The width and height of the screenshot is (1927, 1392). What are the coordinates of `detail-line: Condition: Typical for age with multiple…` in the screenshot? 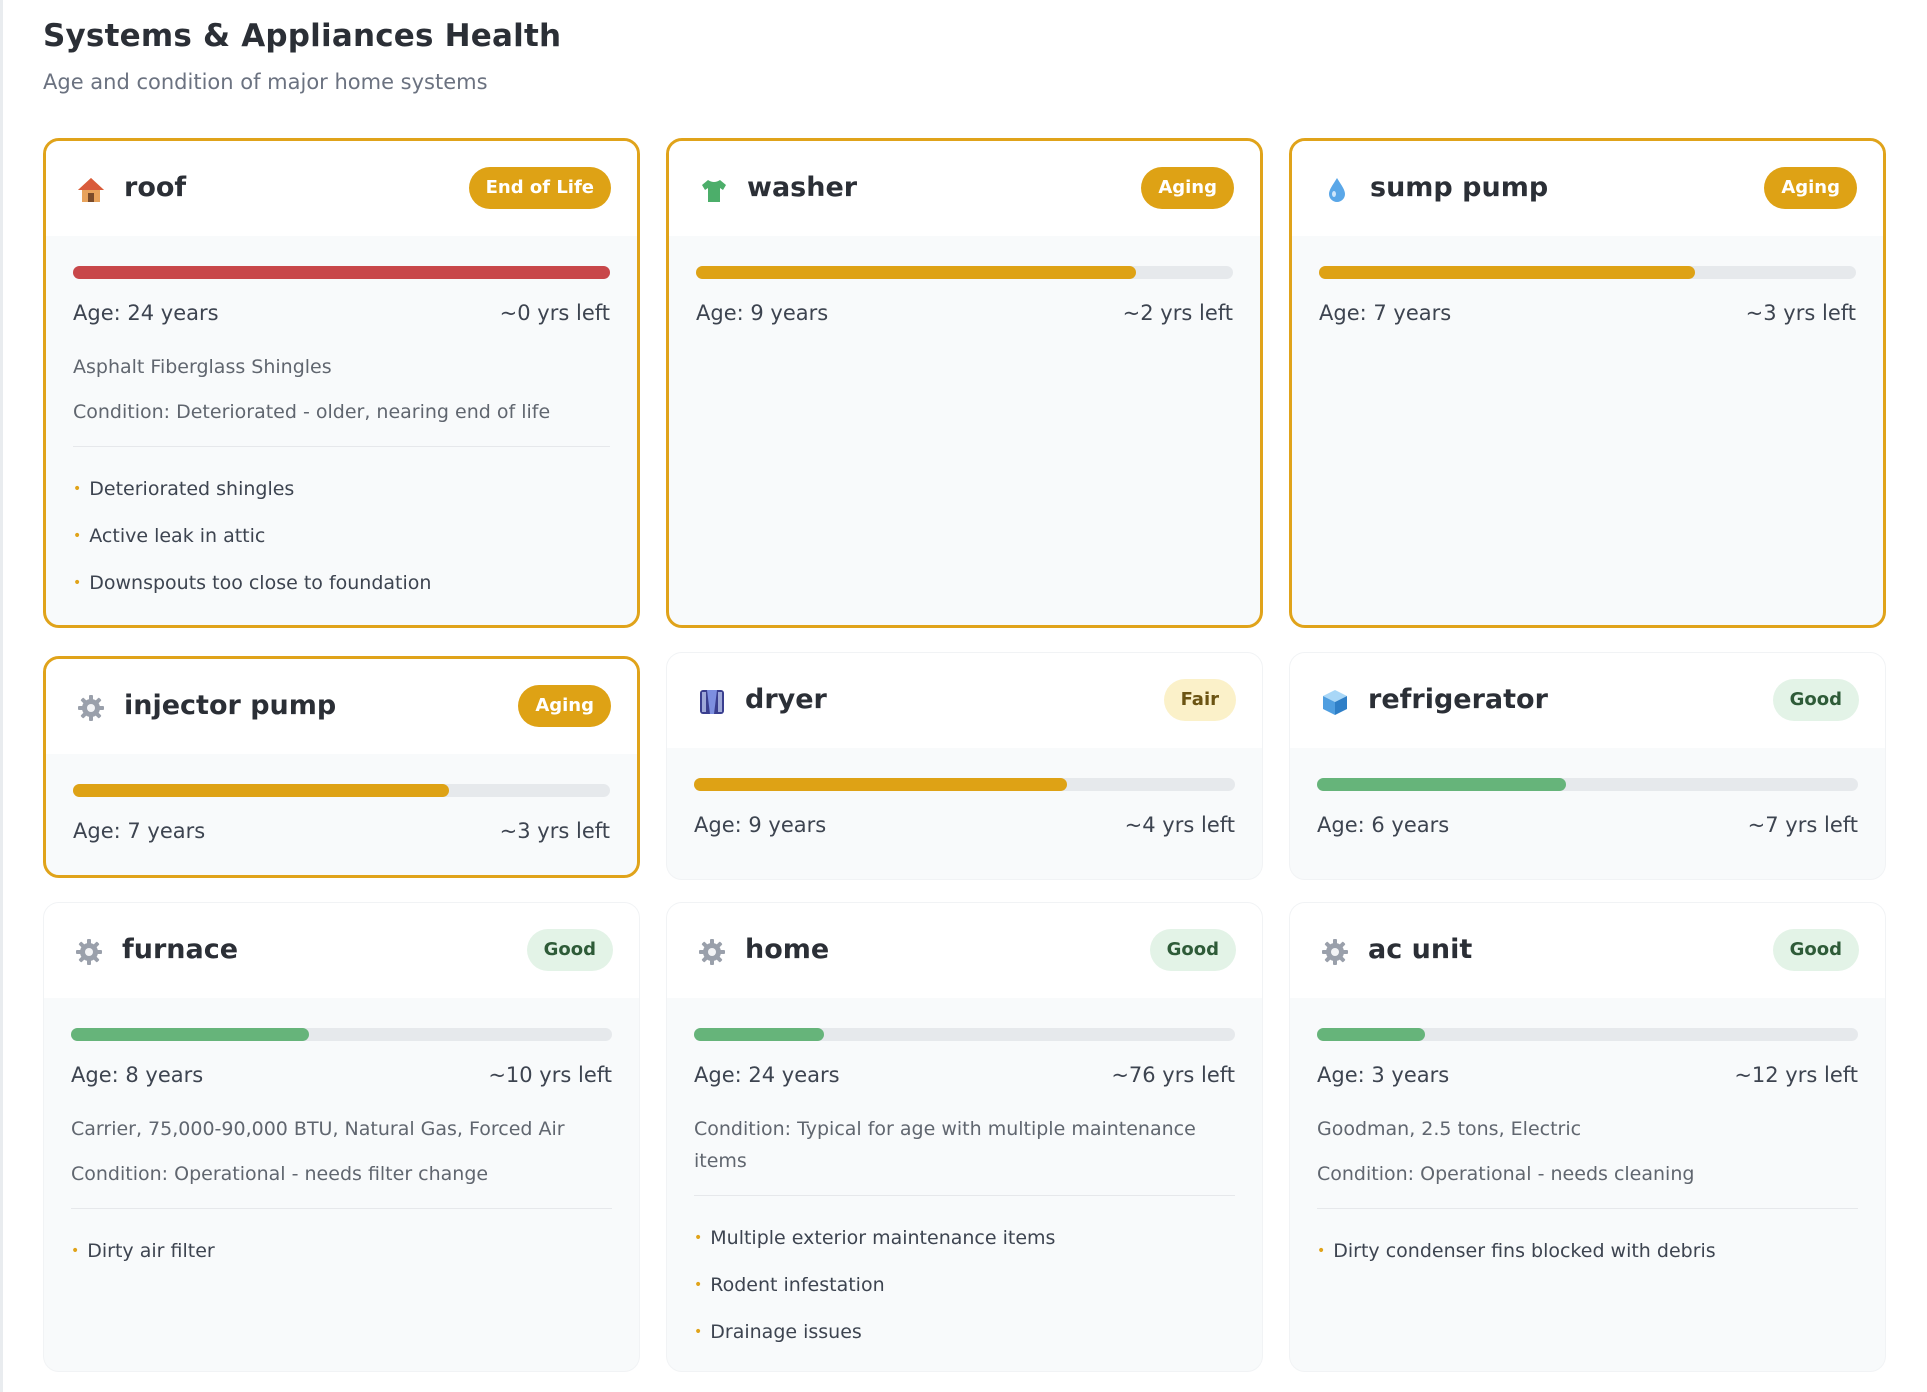 It's located at (945, 1145).